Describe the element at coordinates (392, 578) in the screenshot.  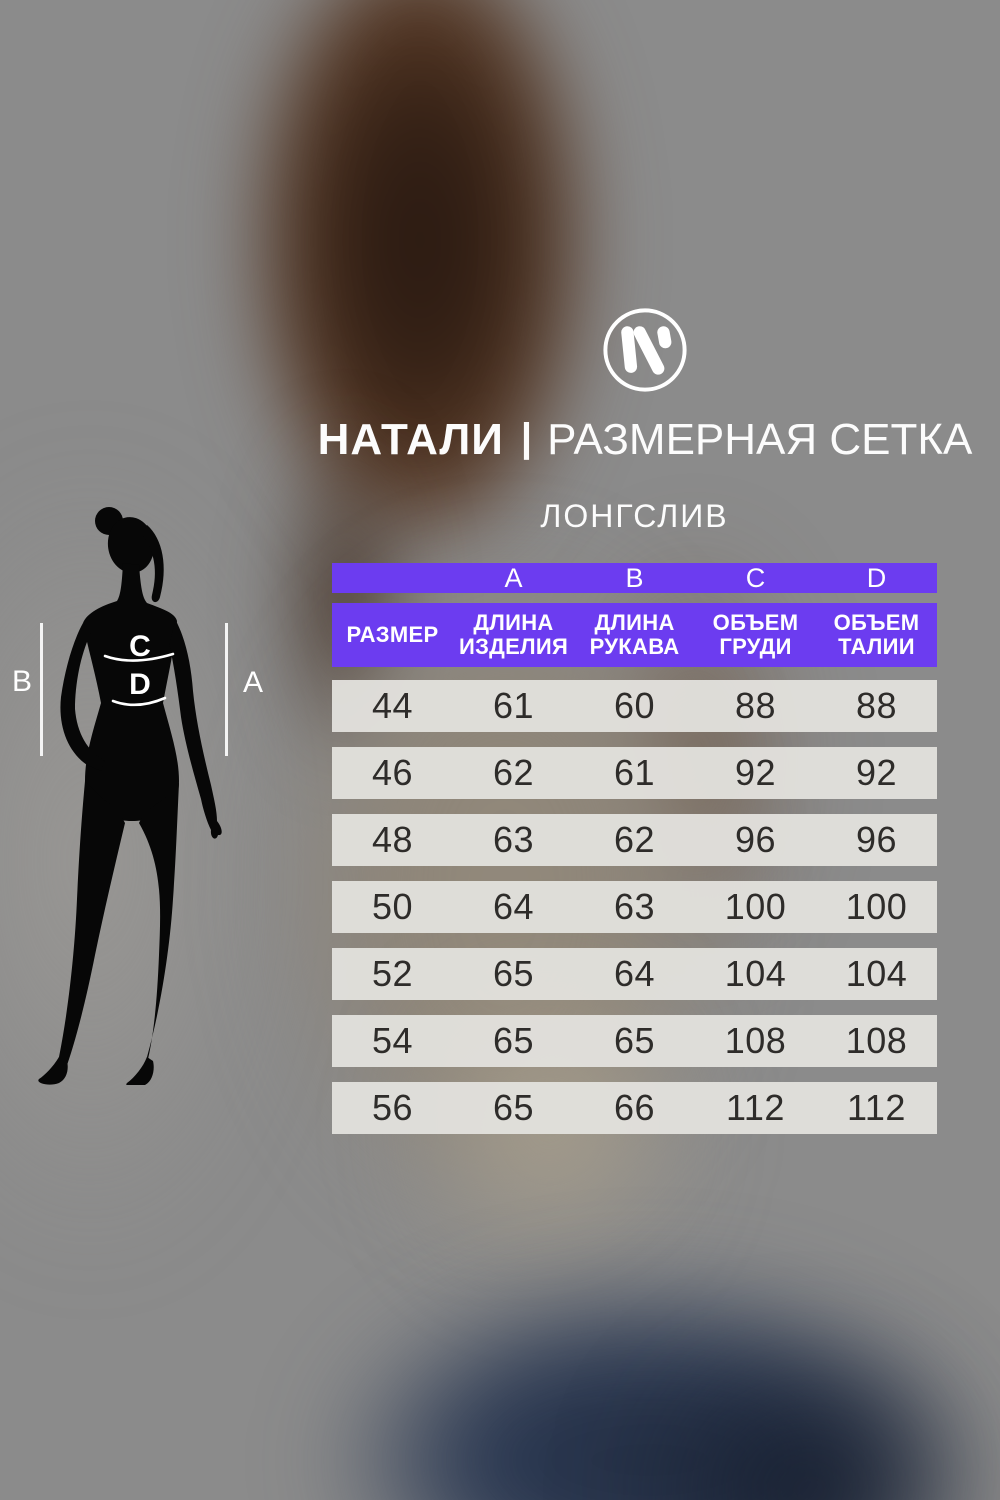
I see `header-letter-spacer` at that location.